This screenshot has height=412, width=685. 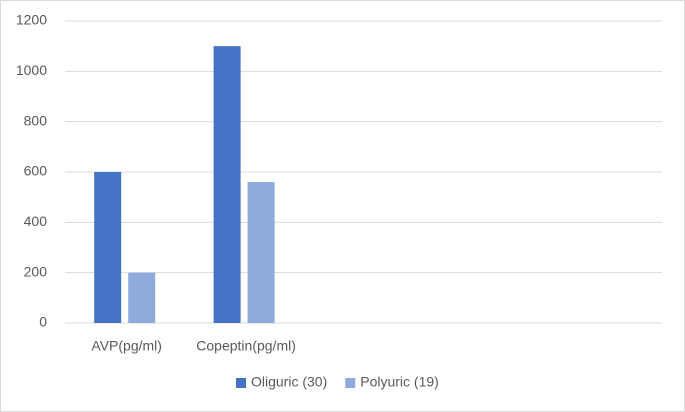 What do you see at coordinates (289, 382) in the screenshot?
I see `legend-label: Oliguric (30)` at bounding box center [289, 382].